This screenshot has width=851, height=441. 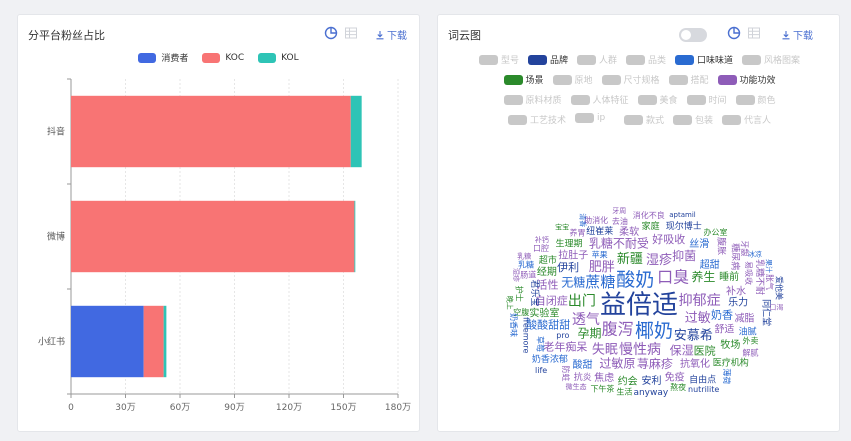 I want to click on word-cloud-word: 生活, so click(x=624, y=391).